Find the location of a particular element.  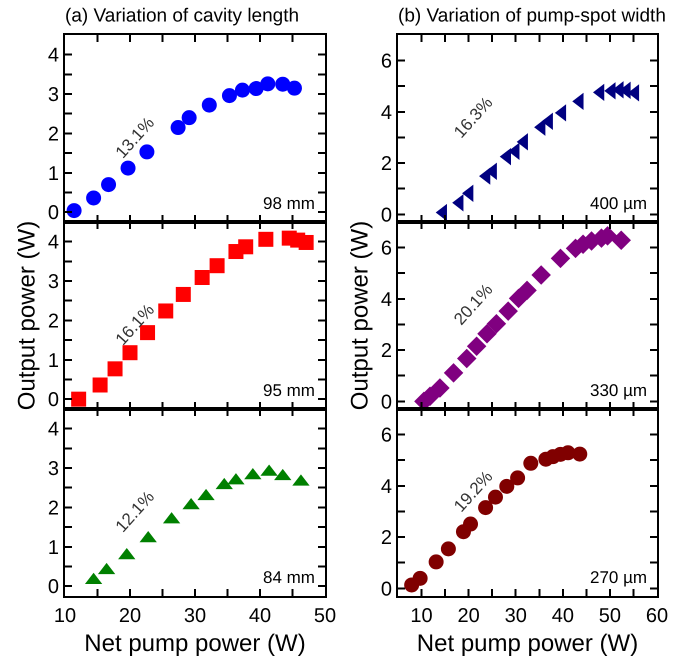

chart-title: (a) Variation of cavity length is located at coordinates (182, 15).